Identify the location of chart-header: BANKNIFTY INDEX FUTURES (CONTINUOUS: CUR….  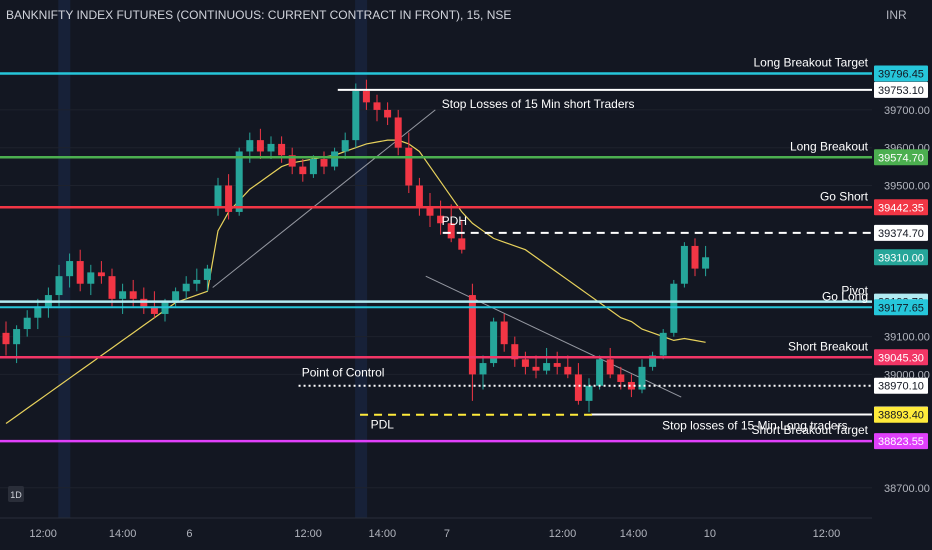
(456, 15).